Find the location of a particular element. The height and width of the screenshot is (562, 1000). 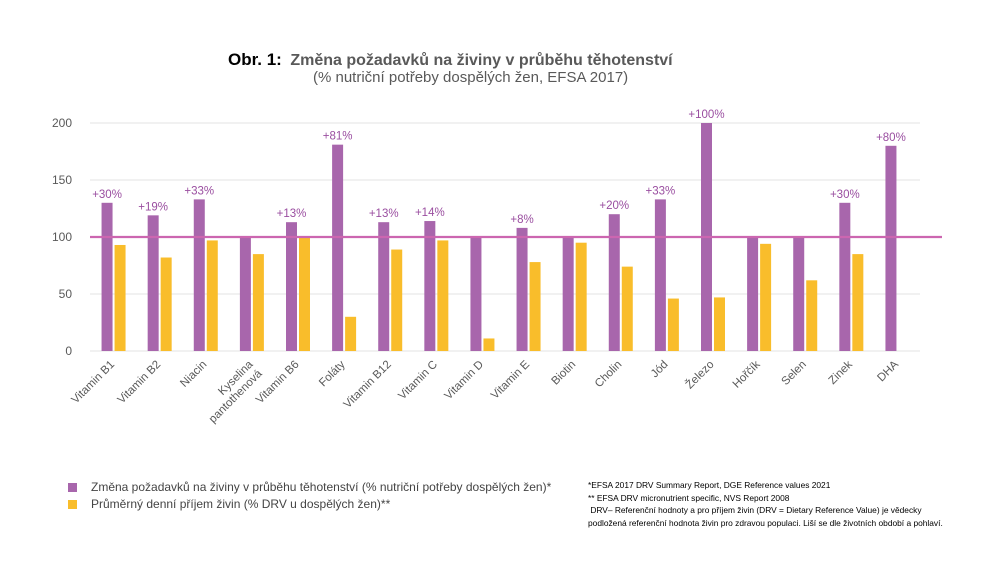

x-tick-label-line: Hořčík is located at coordinates (747, 374).